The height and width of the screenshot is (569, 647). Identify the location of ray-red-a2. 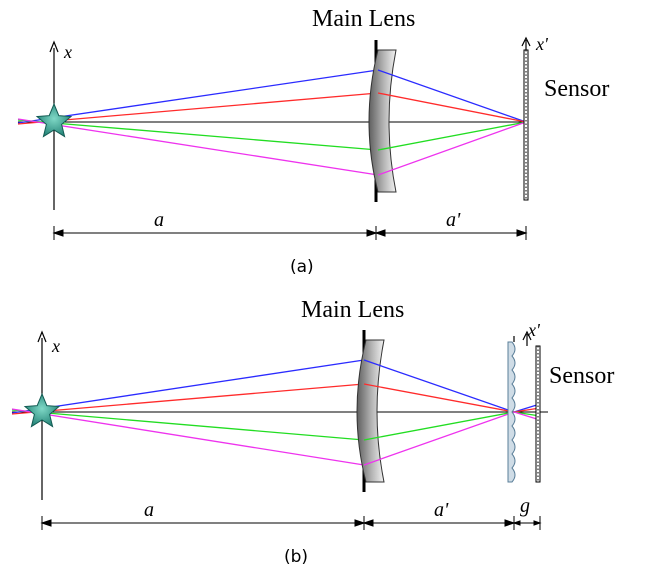
(452, 107).